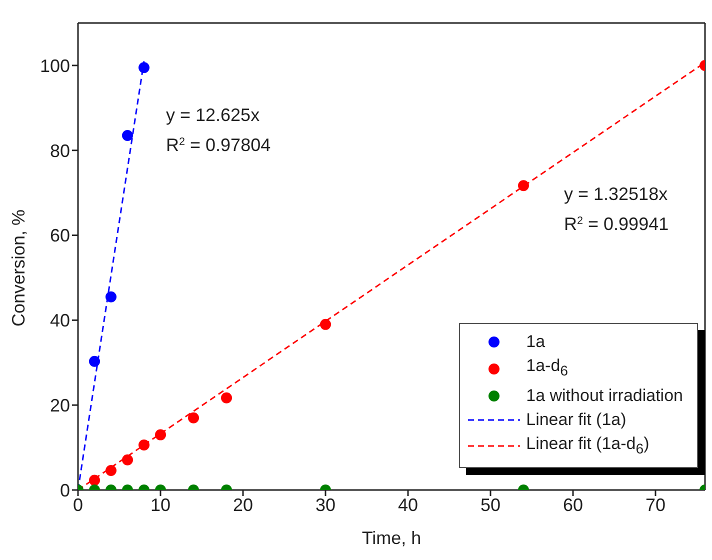 Image resolution: width=712 pixels, height=560 pixels. What do you see at coordinates (18, 267) in the screenshot?
I see `y-axis-title: Conversion, %` at bounding box center [18, 267].